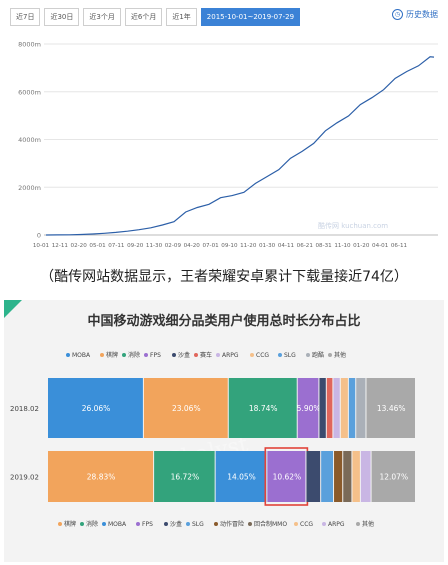  What do you see at coordinates (192, 246) in the screenshot?
I see `x-tick-label: 04-20` at bounding box center [192, 246].